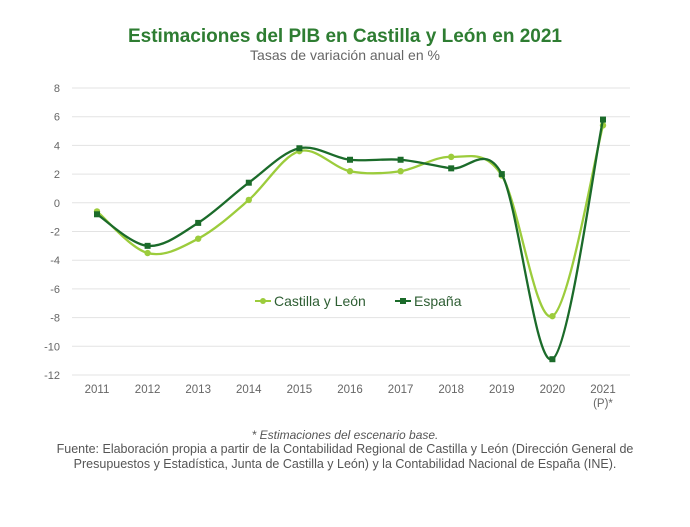  Describe the element at coordinates (451, 390) in the screenshot. I see `x-tick-label: 2018` at that location.